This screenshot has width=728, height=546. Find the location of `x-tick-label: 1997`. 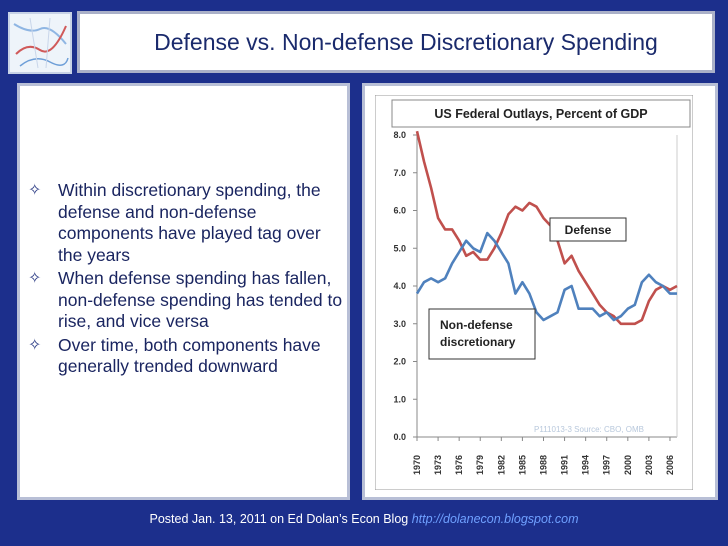

x-tick-label: 1997 is located at coordinates (607, 465).